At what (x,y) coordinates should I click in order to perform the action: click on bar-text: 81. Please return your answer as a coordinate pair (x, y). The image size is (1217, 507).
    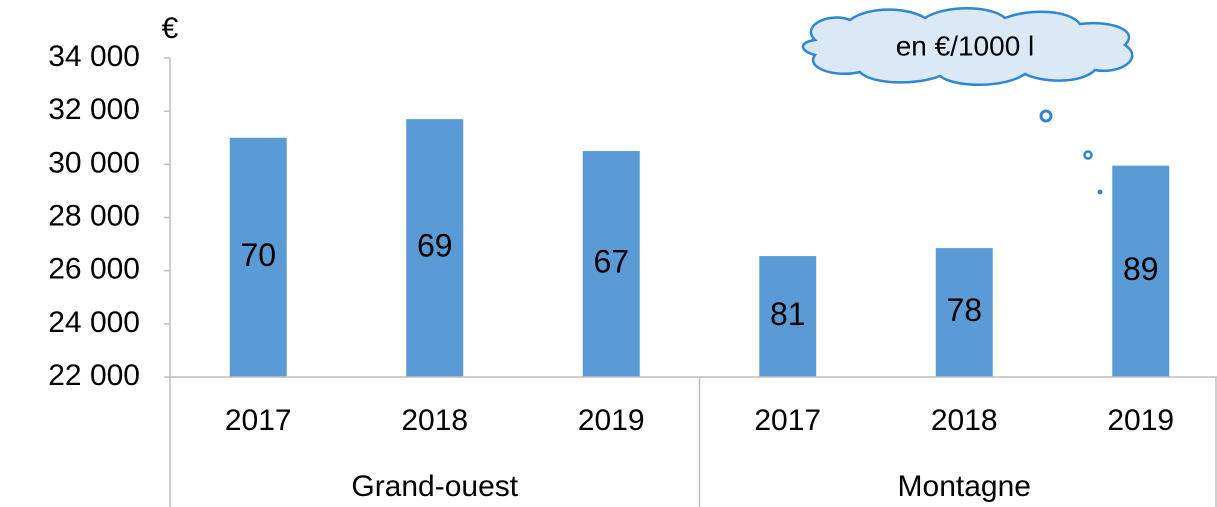
    Looking at the image, I should click on (788, 314).